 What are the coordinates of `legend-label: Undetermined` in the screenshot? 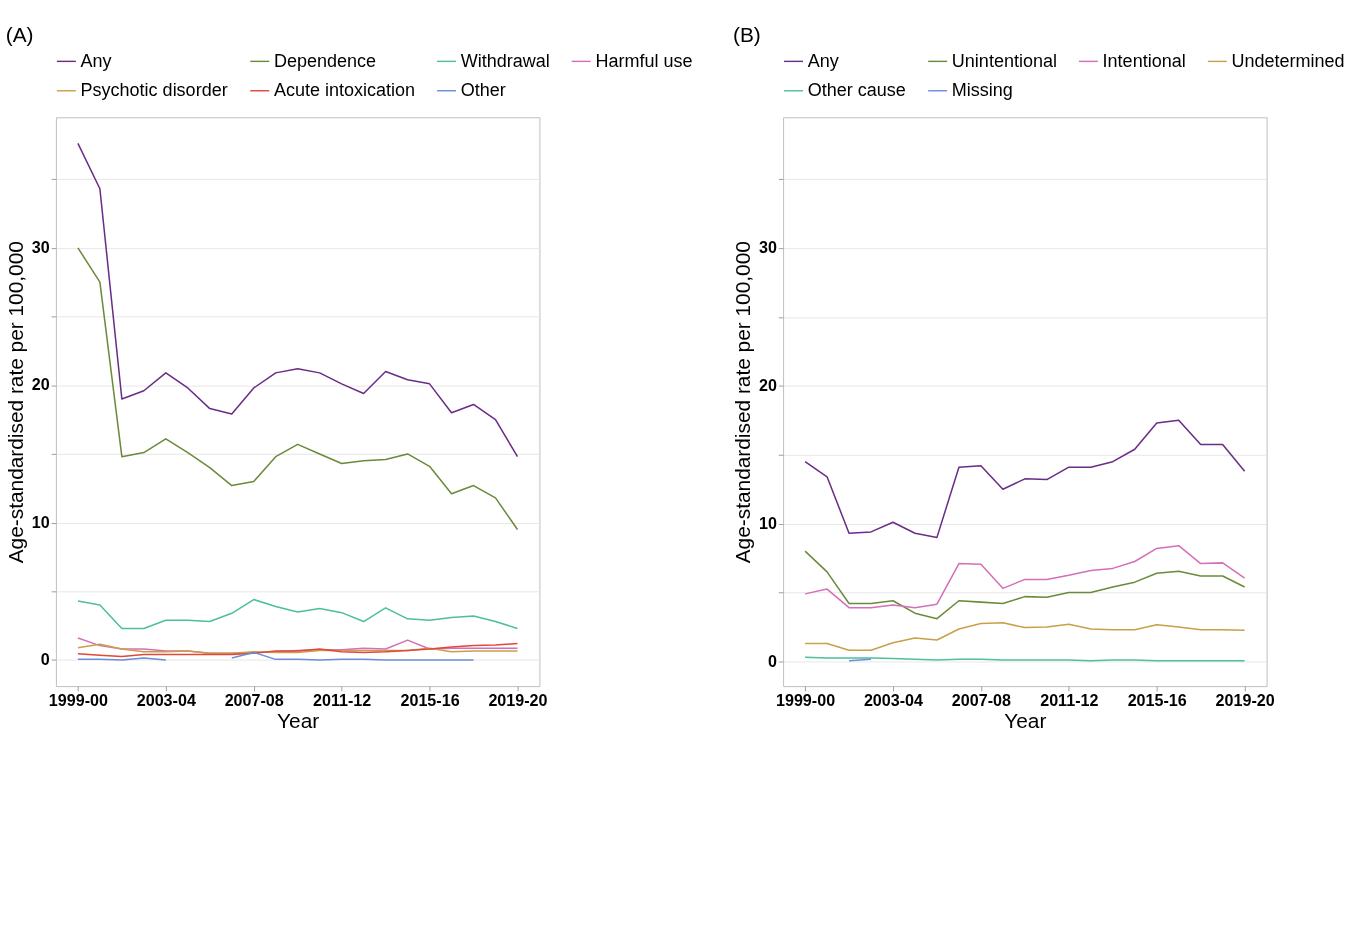 It's located at (1288, 61).